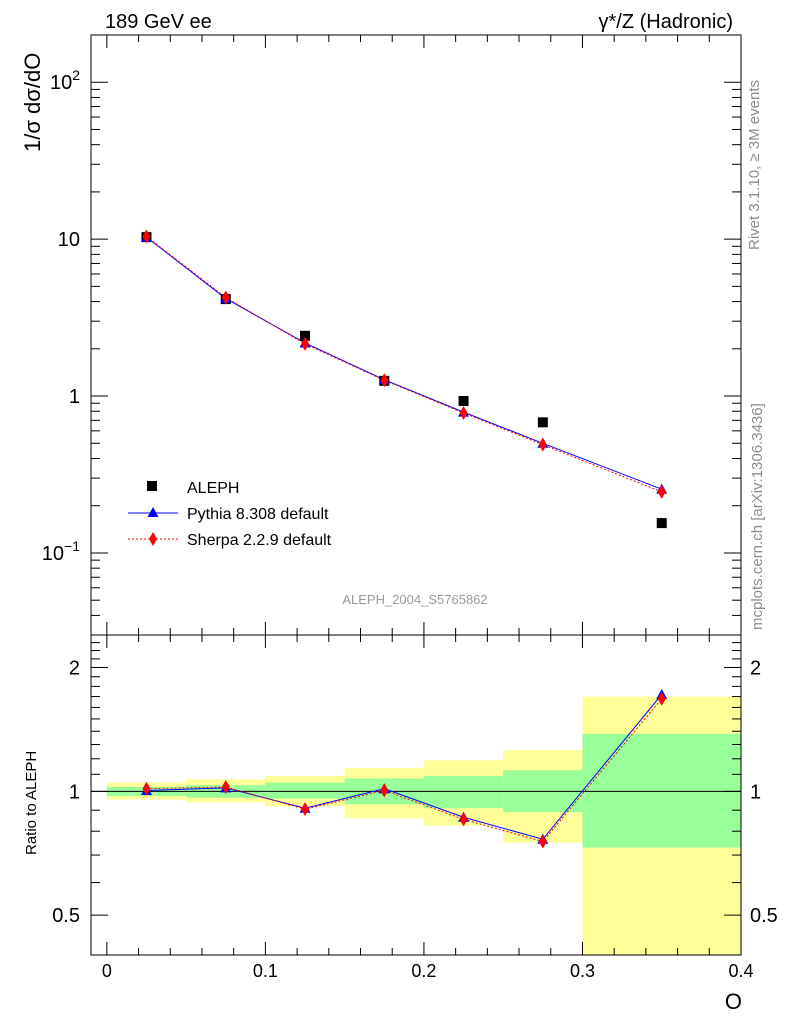 The height and width of the screenshot is (1024, 786). I want to click on ratio-y-tick-label-right: 1, so click(755, 792).